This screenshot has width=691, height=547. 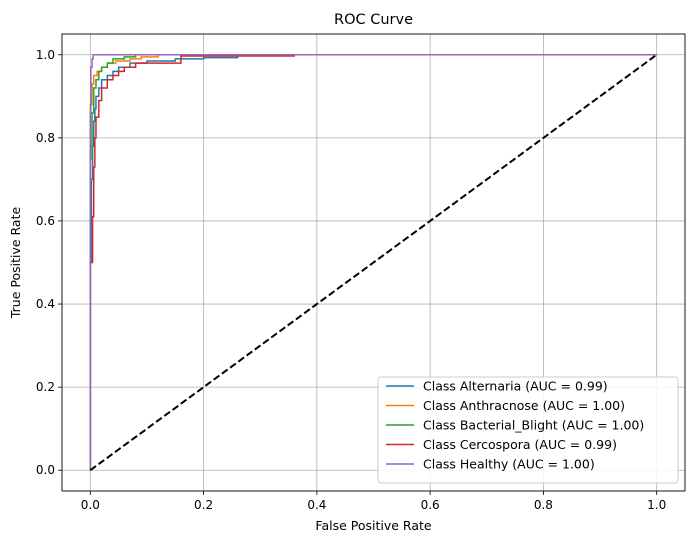 What do you see at coordinates (520, 444) in the screenshot?
I see `legend-entry: Class Cercospora (AUC = 0.99)` at bounding box center [520, 444].